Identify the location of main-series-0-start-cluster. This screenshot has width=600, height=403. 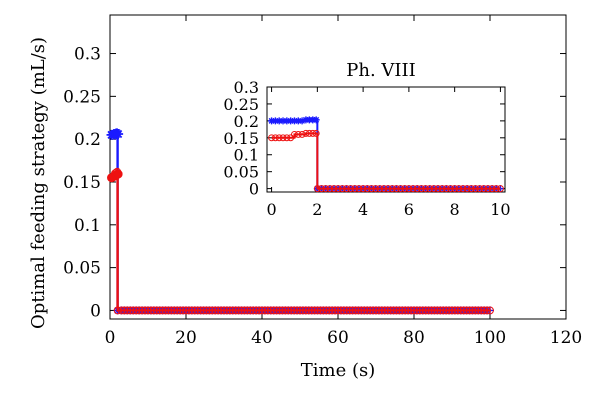
(115, 134).